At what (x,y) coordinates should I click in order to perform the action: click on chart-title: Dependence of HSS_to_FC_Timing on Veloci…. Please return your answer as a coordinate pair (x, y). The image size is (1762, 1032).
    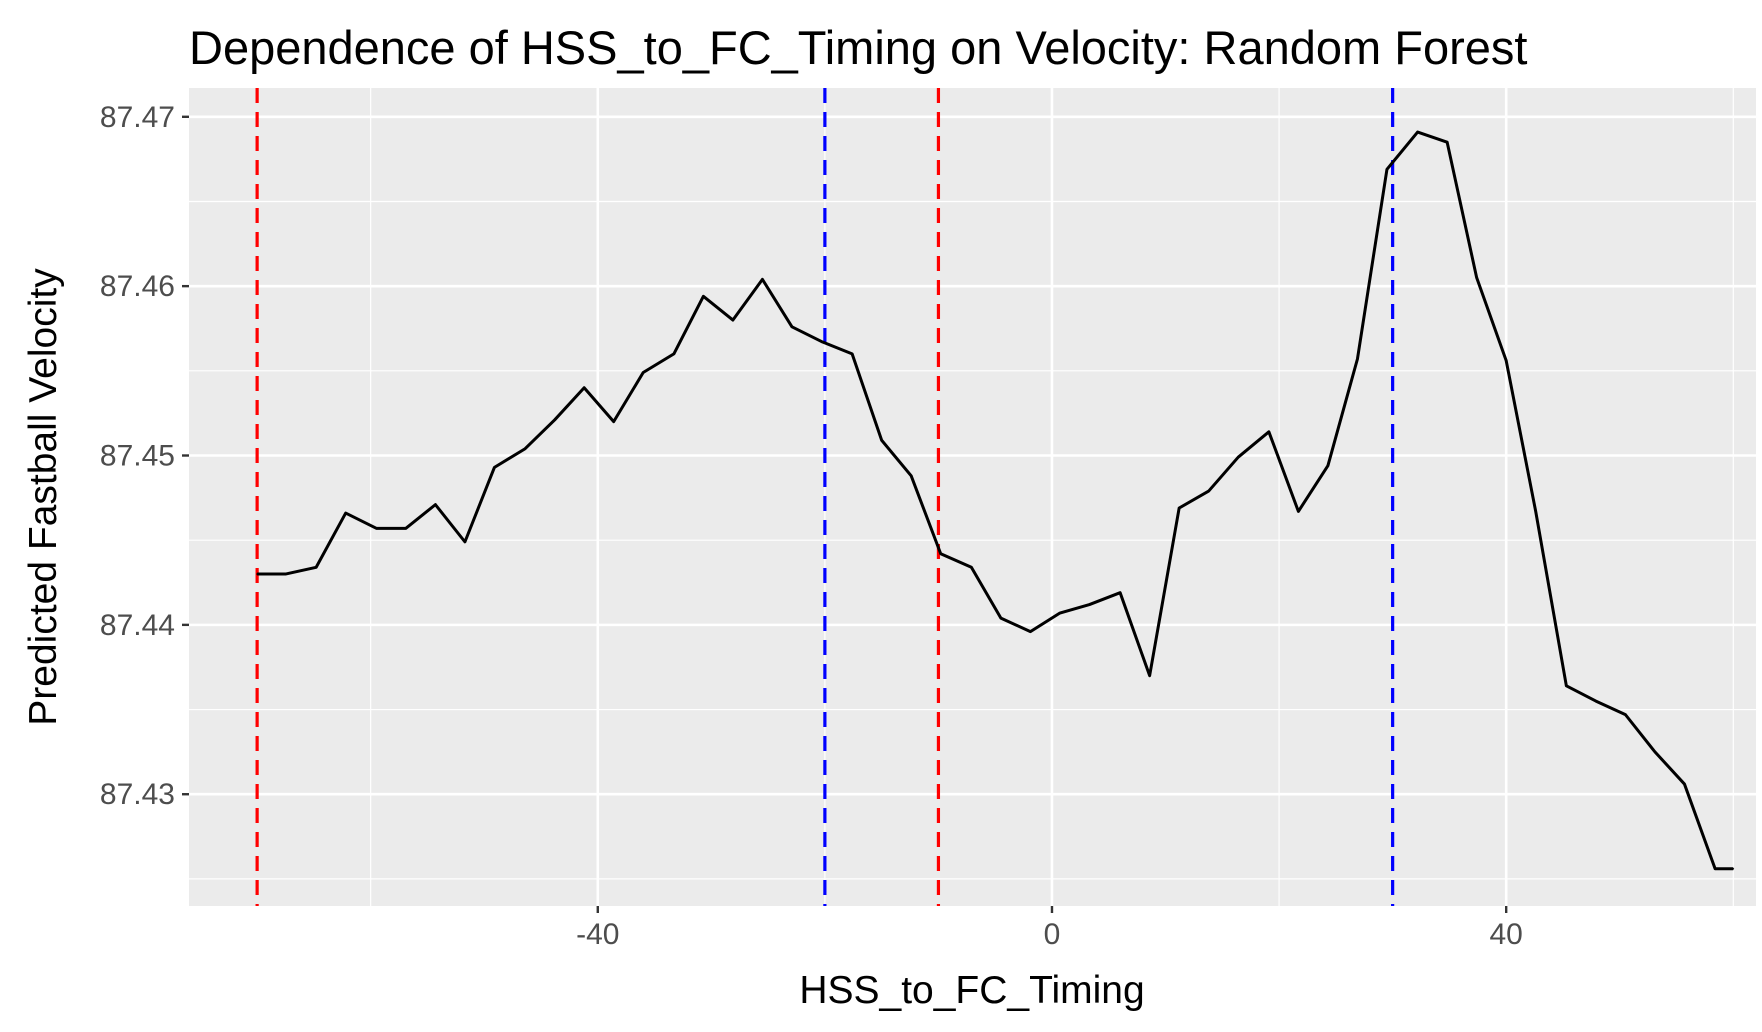
    Looking at the image, I should click on (858, 47).